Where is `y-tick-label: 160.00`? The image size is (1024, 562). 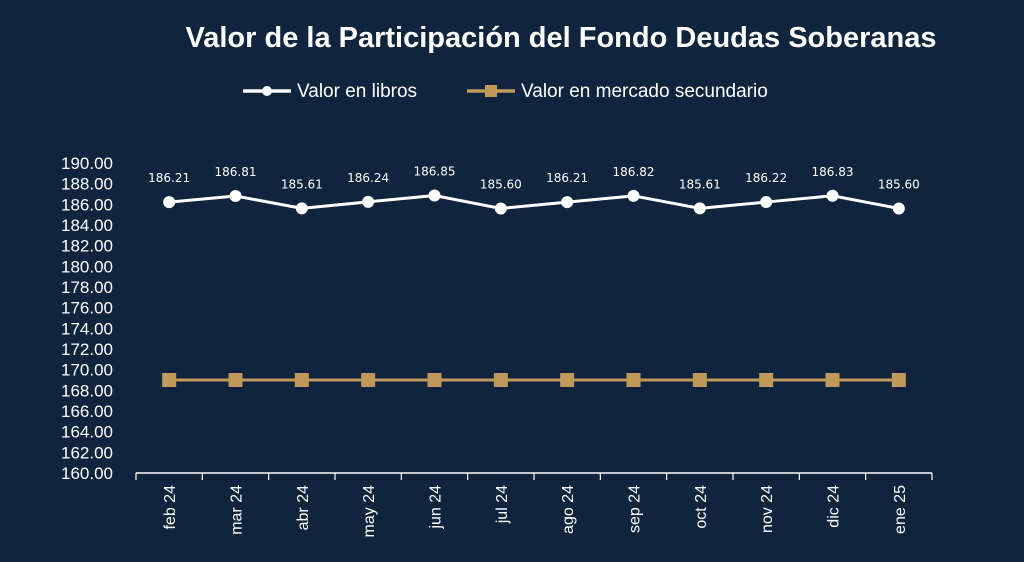
y-tick-label: 160.00 is located at coordinates (87, 473).